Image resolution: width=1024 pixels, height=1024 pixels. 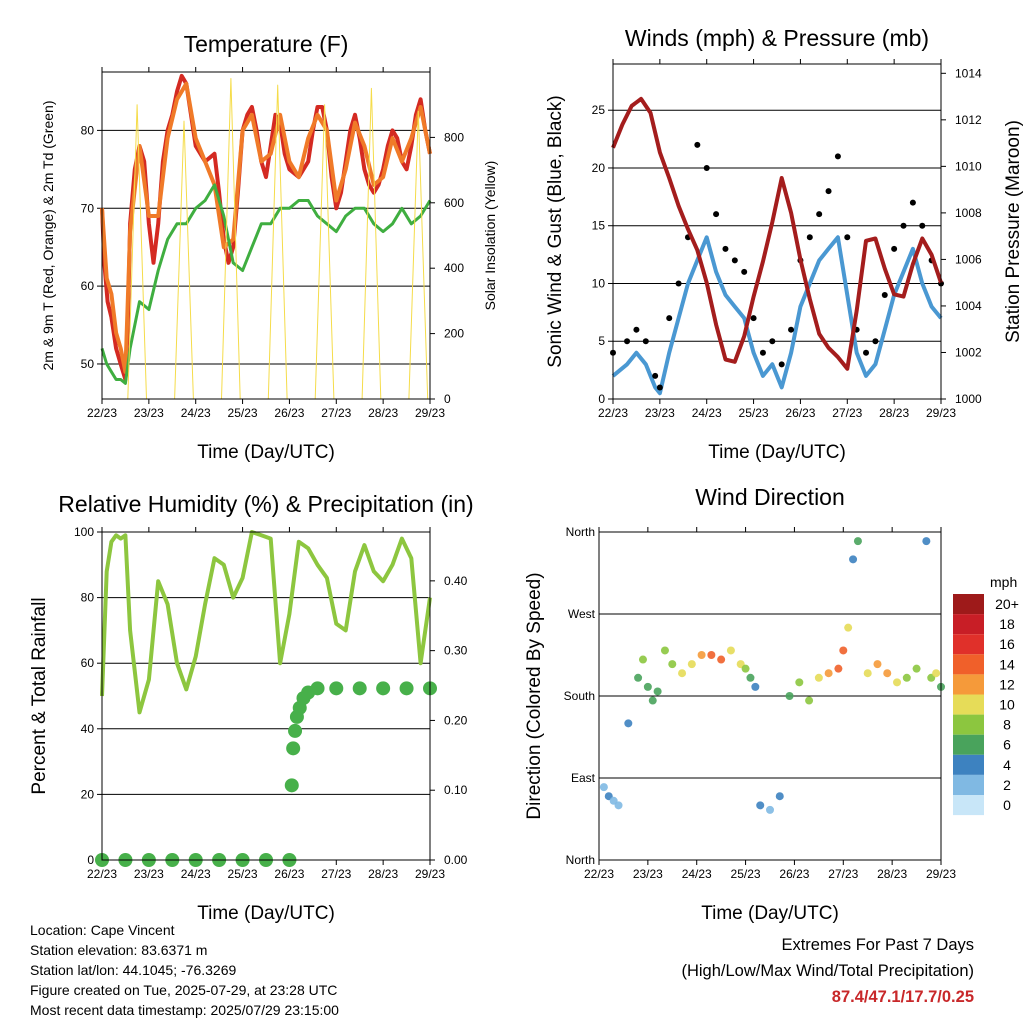 What do you see at coordinates (583, 778) in the screenshot?
I see `y-tick-label: East` at bounding box center [583, 778].